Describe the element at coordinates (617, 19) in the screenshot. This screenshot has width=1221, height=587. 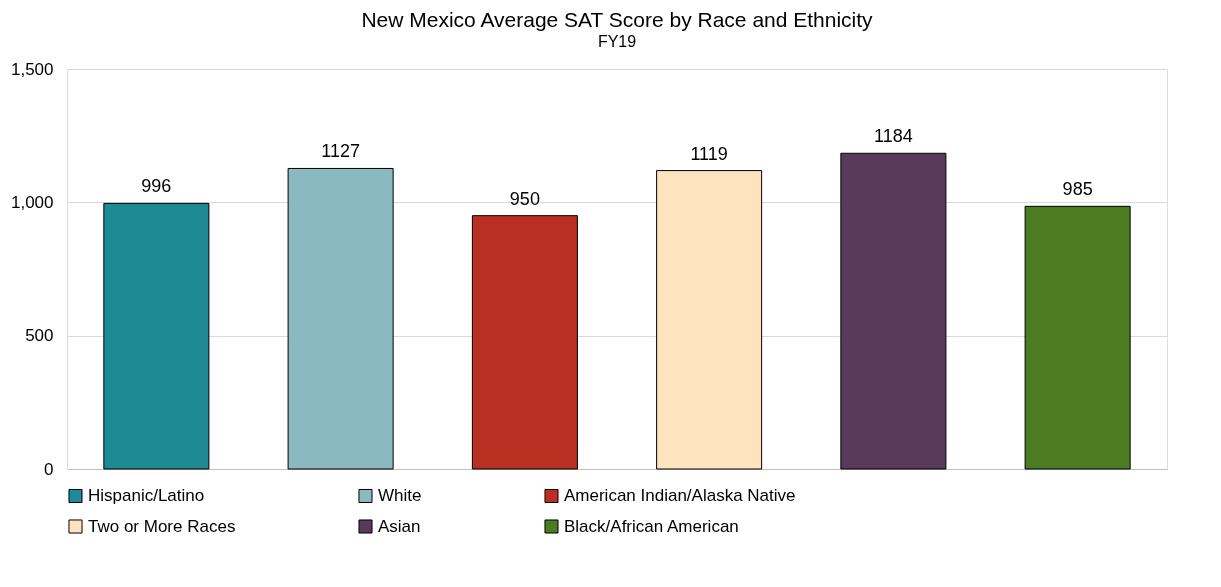
I see `chart-title: New Mexico Average SAT Score by Race and Ethnicity` at that location.